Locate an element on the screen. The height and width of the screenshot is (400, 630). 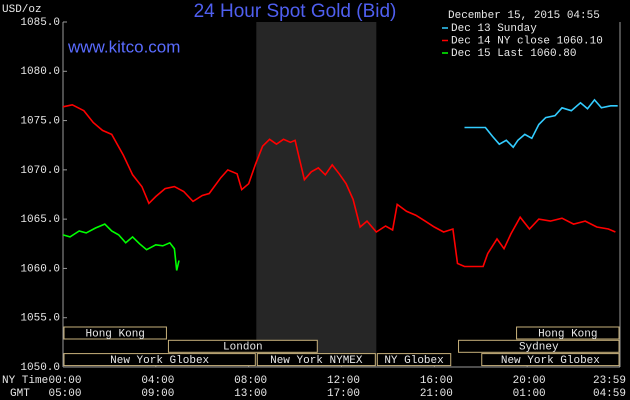
legend-label: Dec 14 NY close 1060.10 is located at coordinates (527, 41).